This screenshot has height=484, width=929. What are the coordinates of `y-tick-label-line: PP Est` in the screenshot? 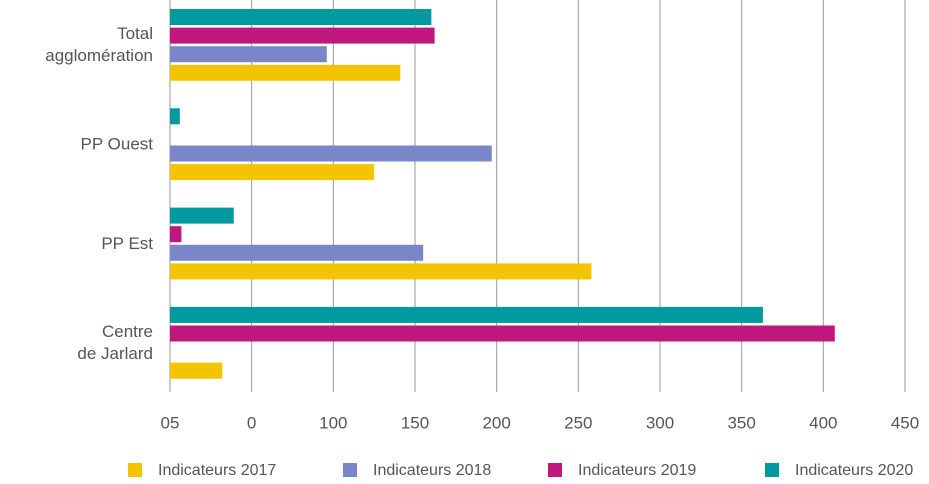 It's located at (127, 243).